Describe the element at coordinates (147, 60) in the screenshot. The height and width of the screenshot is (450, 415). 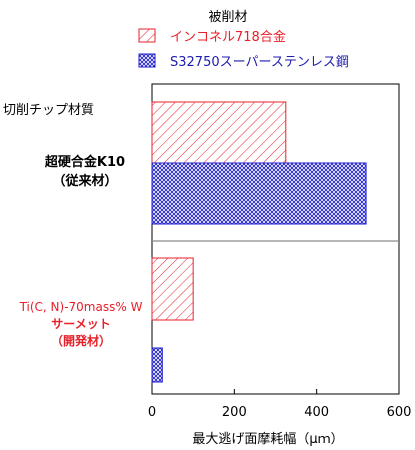
I see `legend-swatch-stainless` at that location.